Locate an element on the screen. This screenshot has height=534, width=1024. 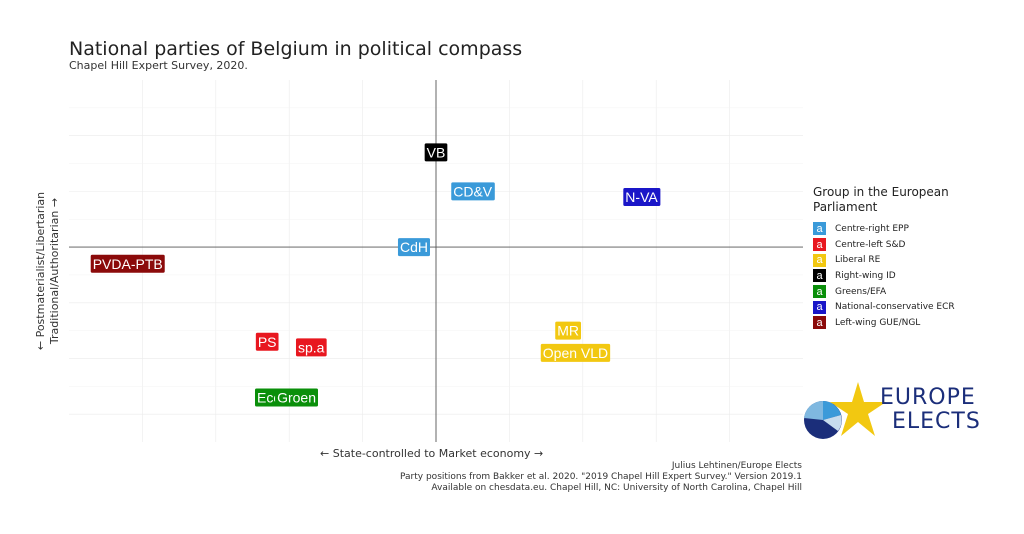
party-label-text: Open VLD is located at coordinates (575, 353).